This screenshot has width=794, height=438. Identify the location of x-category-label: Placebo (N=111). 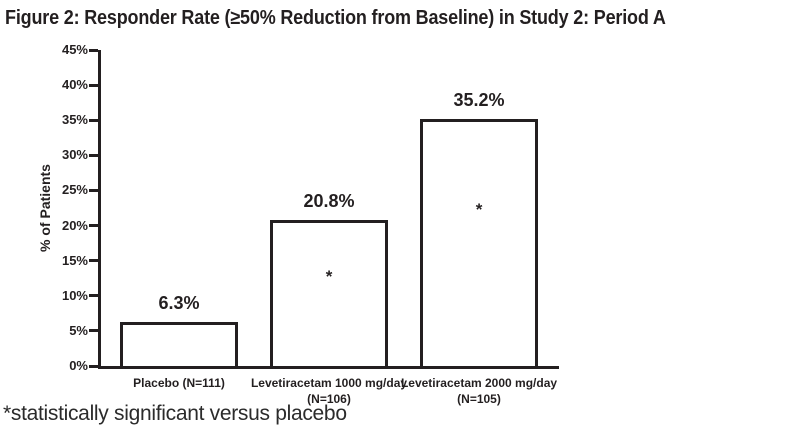
(179, 383).